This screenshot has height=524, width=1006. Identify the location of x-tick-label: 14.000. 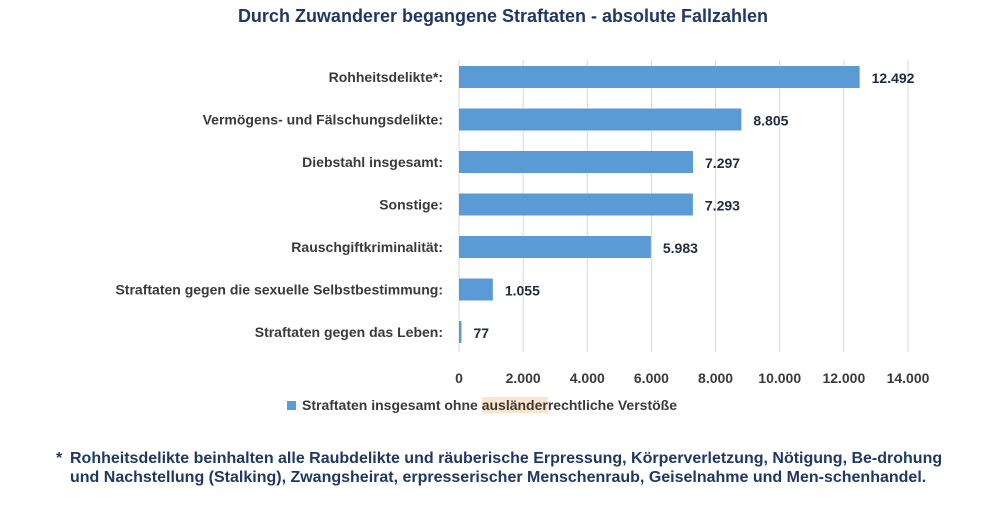
(908, 378).